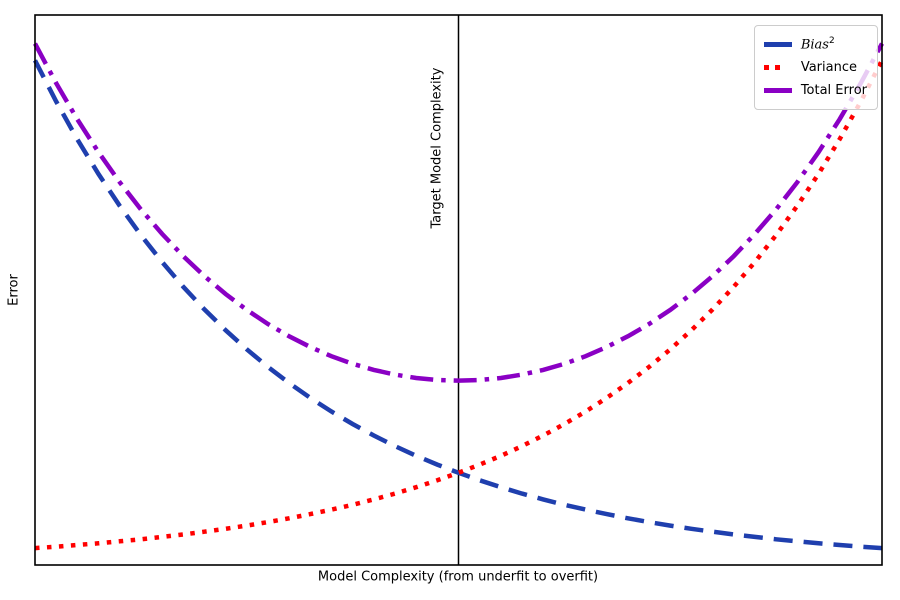  I want to click on legend-item-variance: Variance, so click(815, 67).